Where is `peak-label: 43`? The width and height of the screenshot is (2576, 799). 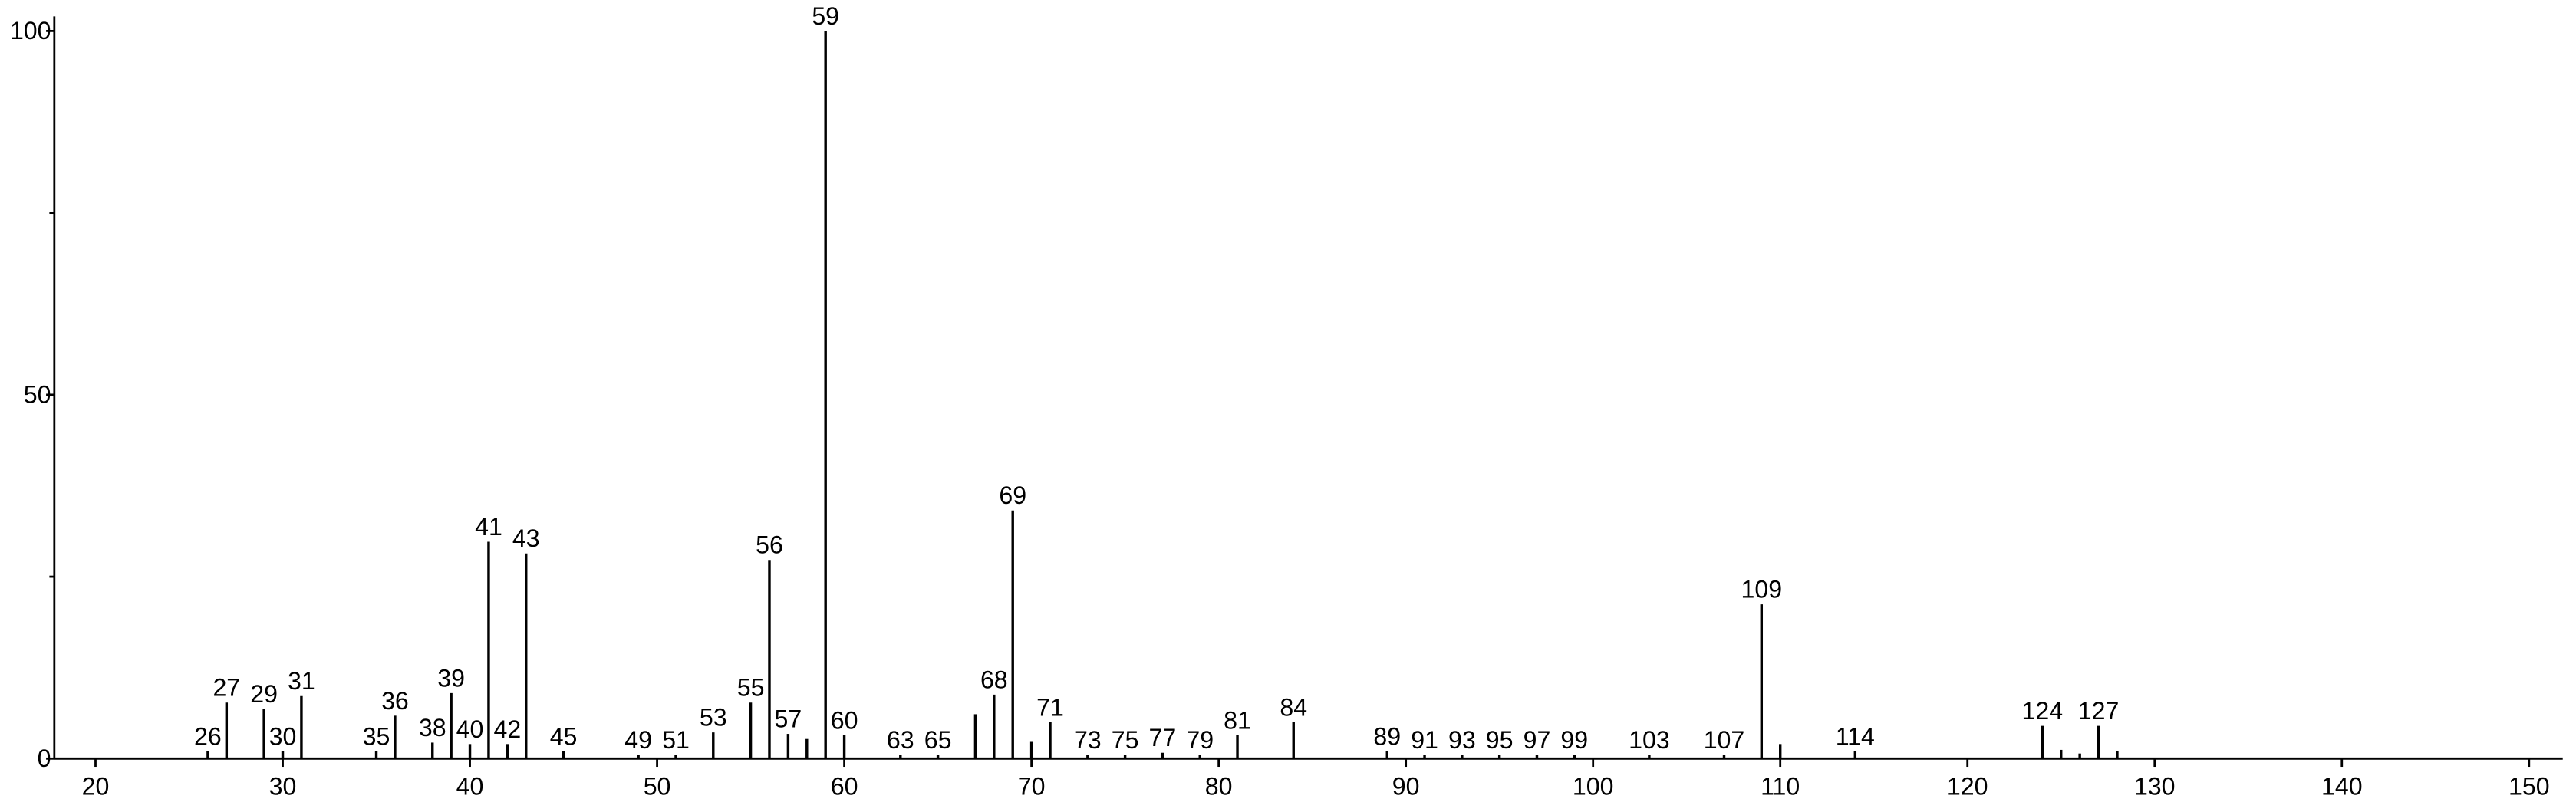 peak-label: 43 is located at coordinates (526, 538).